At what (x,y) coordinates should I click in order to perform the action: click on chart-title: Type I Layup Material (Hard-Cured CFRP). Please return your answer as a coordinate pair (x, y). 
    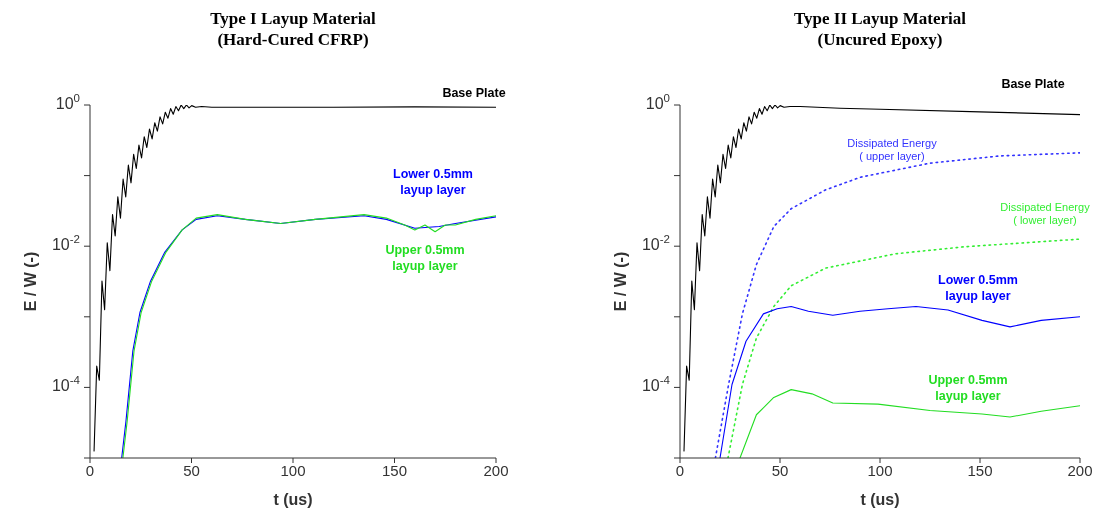
    Looking at the image, I should click on (293, 29).